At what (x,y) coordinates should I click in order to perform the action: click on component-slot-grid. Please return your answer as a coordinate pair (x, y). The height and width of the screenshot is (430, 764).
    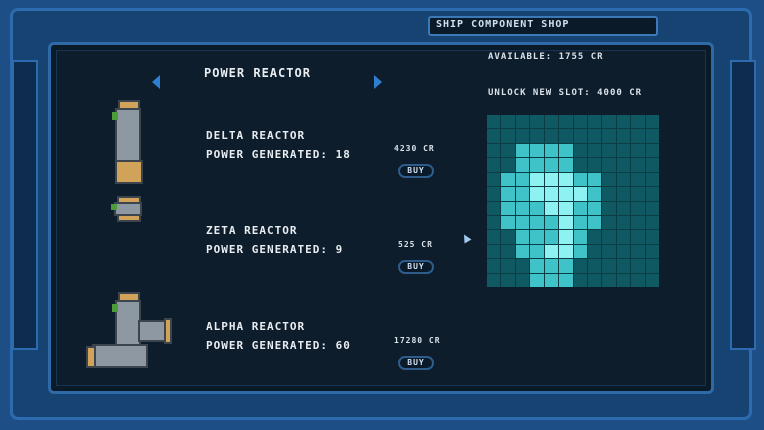
    Looking at the image, I should click on (573, 201).